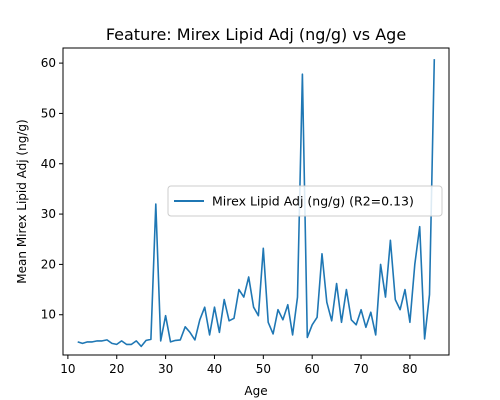  What do you see at coordinates (360, 369) in the screenshot?
I see `x-tick-label: 70` at bounding box center [360, 369].